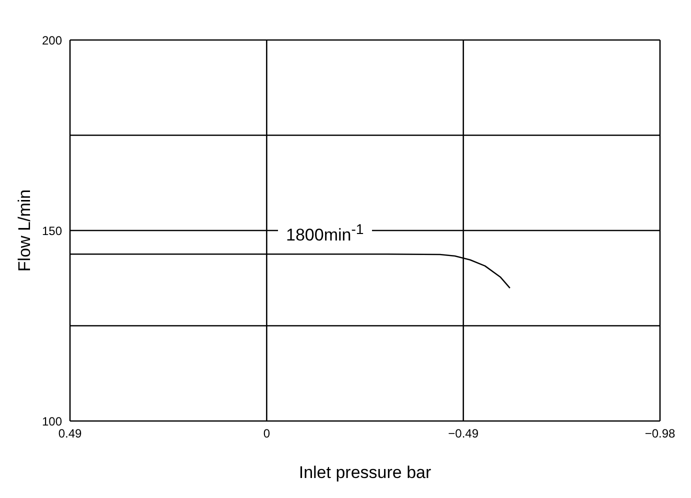  Describe the element at coordinates (70, 433) in the screenshot. I see `x-tick-label: 0.49` at that location.